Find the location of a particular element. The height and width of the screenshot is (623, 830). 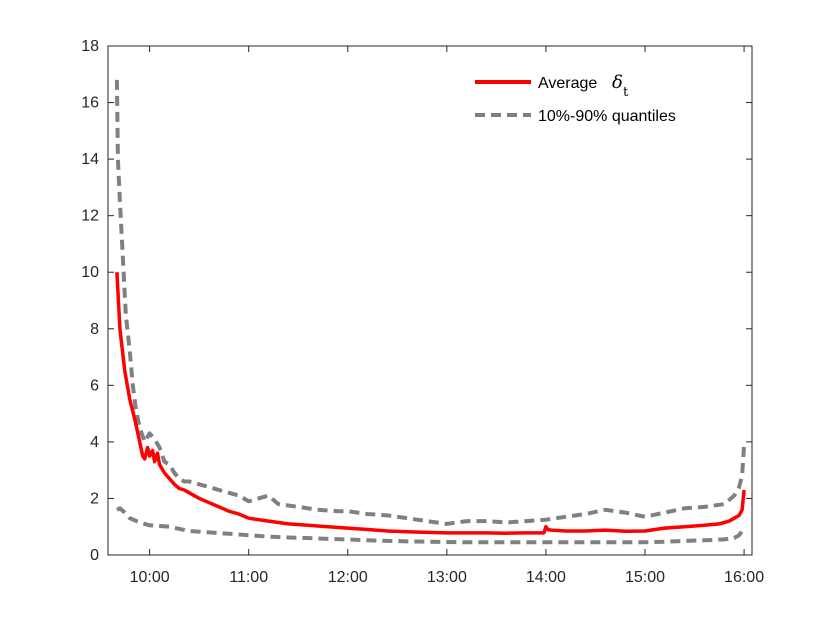

x-tick-label: 11:00 is located at coordinates (248, 577).